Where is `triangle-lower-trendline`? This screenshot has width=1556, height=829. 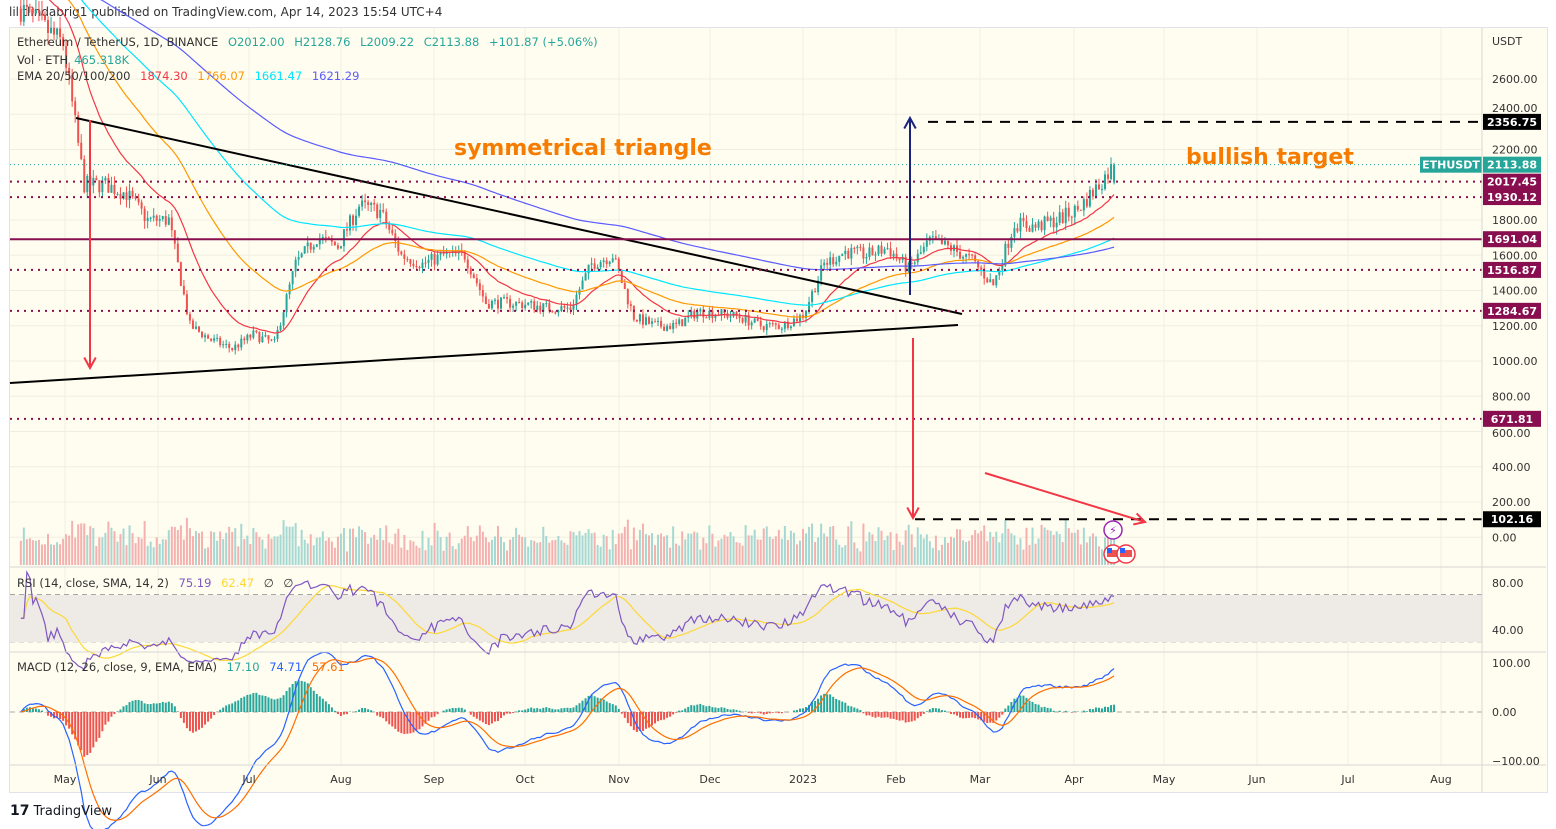
triangle-lower-trendline is located at coordinates (484, 354).